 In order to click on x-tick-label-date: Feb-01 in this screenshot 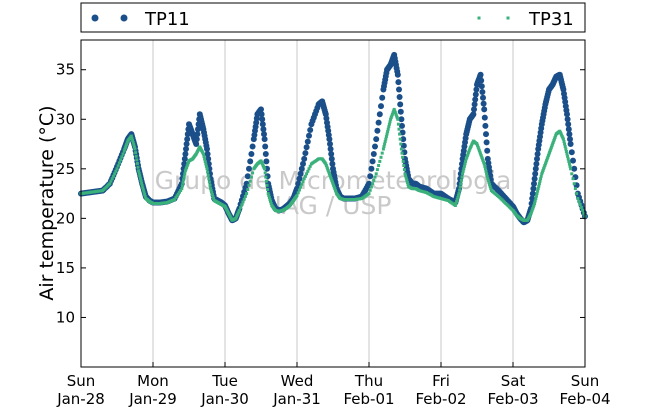, I will do `click(368, 399)`.